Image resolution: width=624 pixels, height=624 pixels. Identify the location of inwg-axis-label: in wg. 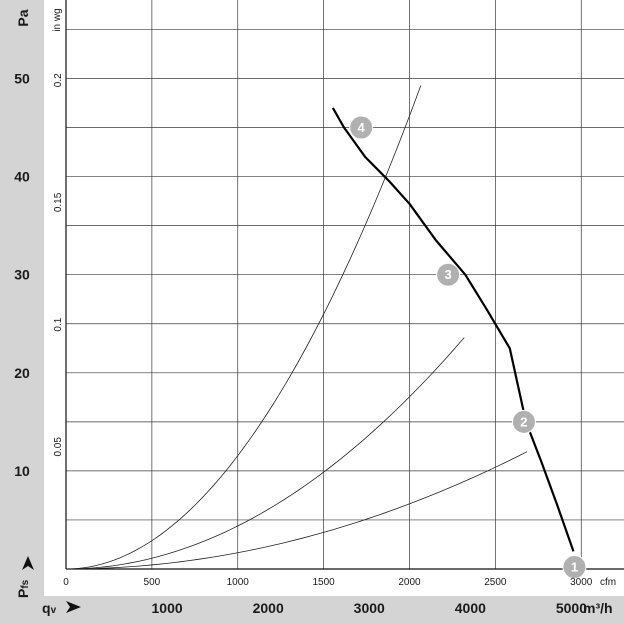
(57, 19).